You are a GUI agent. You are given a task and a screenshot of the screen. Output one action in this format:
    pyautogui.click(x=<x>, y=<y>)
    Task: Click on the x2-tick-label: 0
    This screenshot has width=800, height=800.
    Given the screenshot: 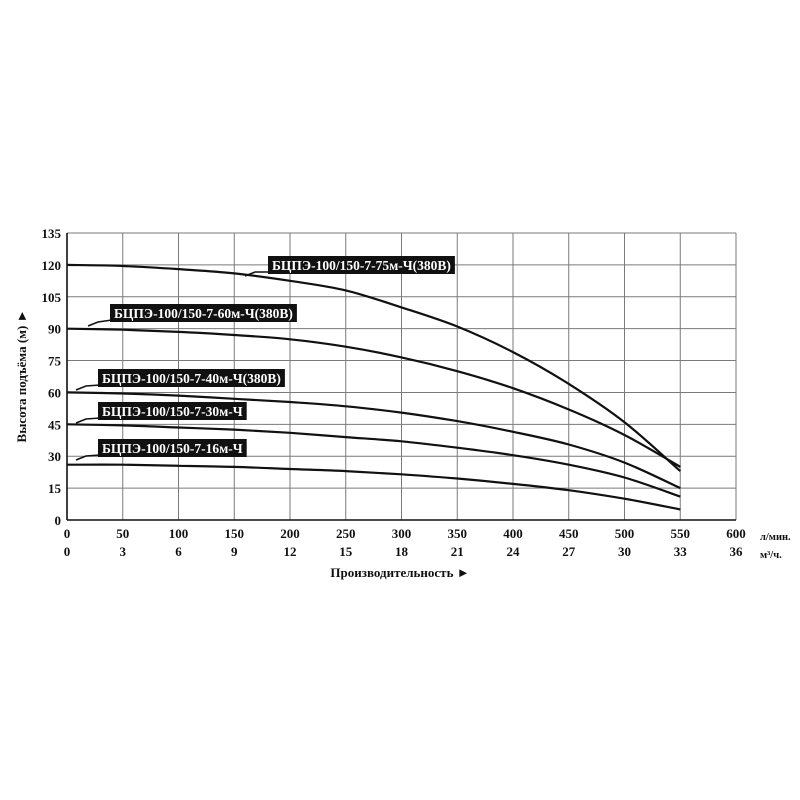 What is the action you would take?
    pyautogui.click(x=67, y=551)
    